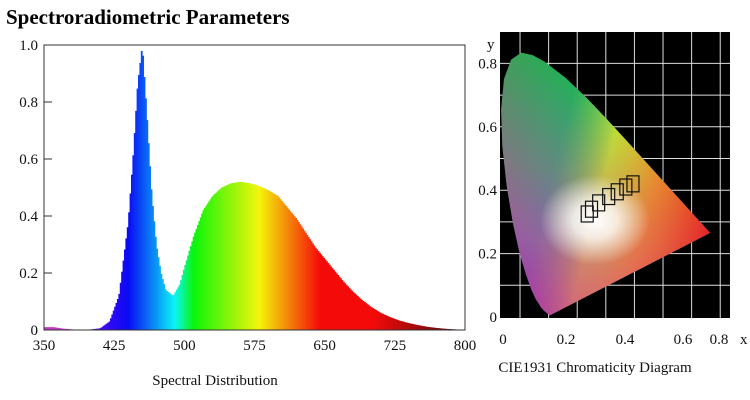 The width and height of the screenshot is (750, 400). I want to click on page-title: Spectroradiometric Parameters, so click(148, 17).